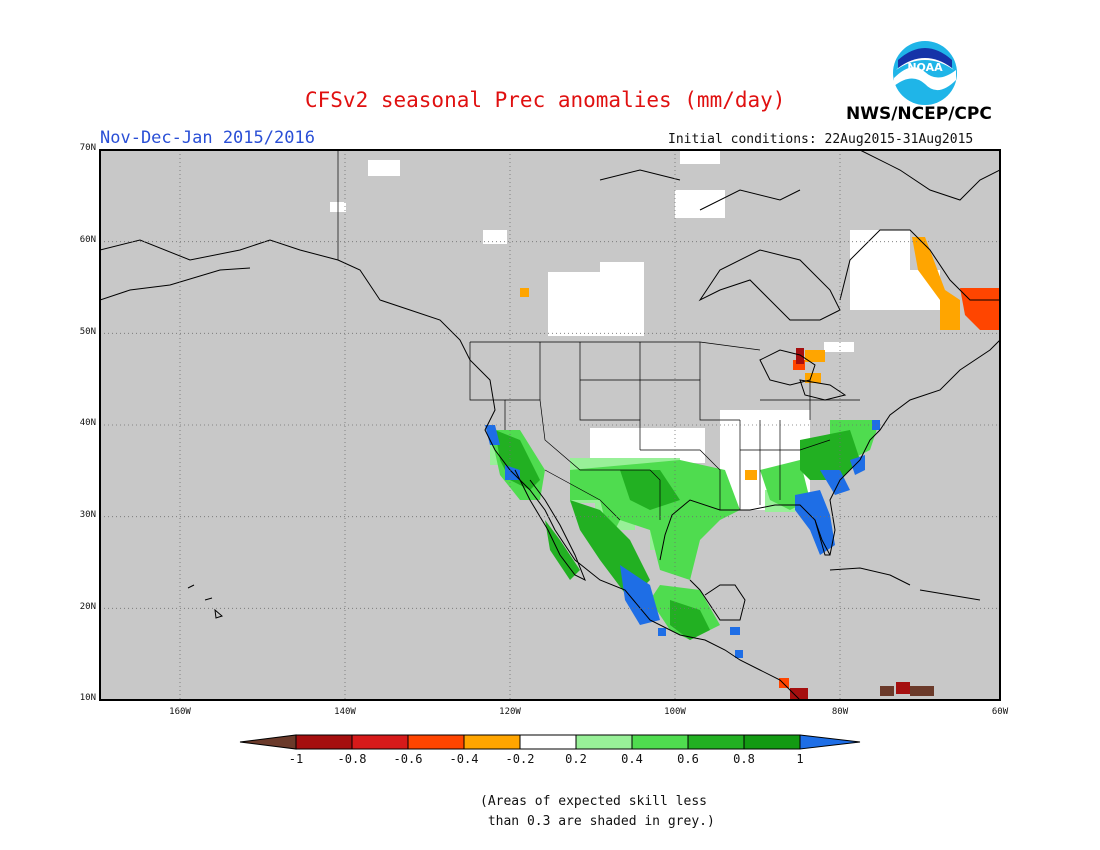 The image size is (1100, 850). What do you see at coordinates (576, 759) in the screenshot?
I see `colorbar-label: 0.2` at bounding box center [576, 759].